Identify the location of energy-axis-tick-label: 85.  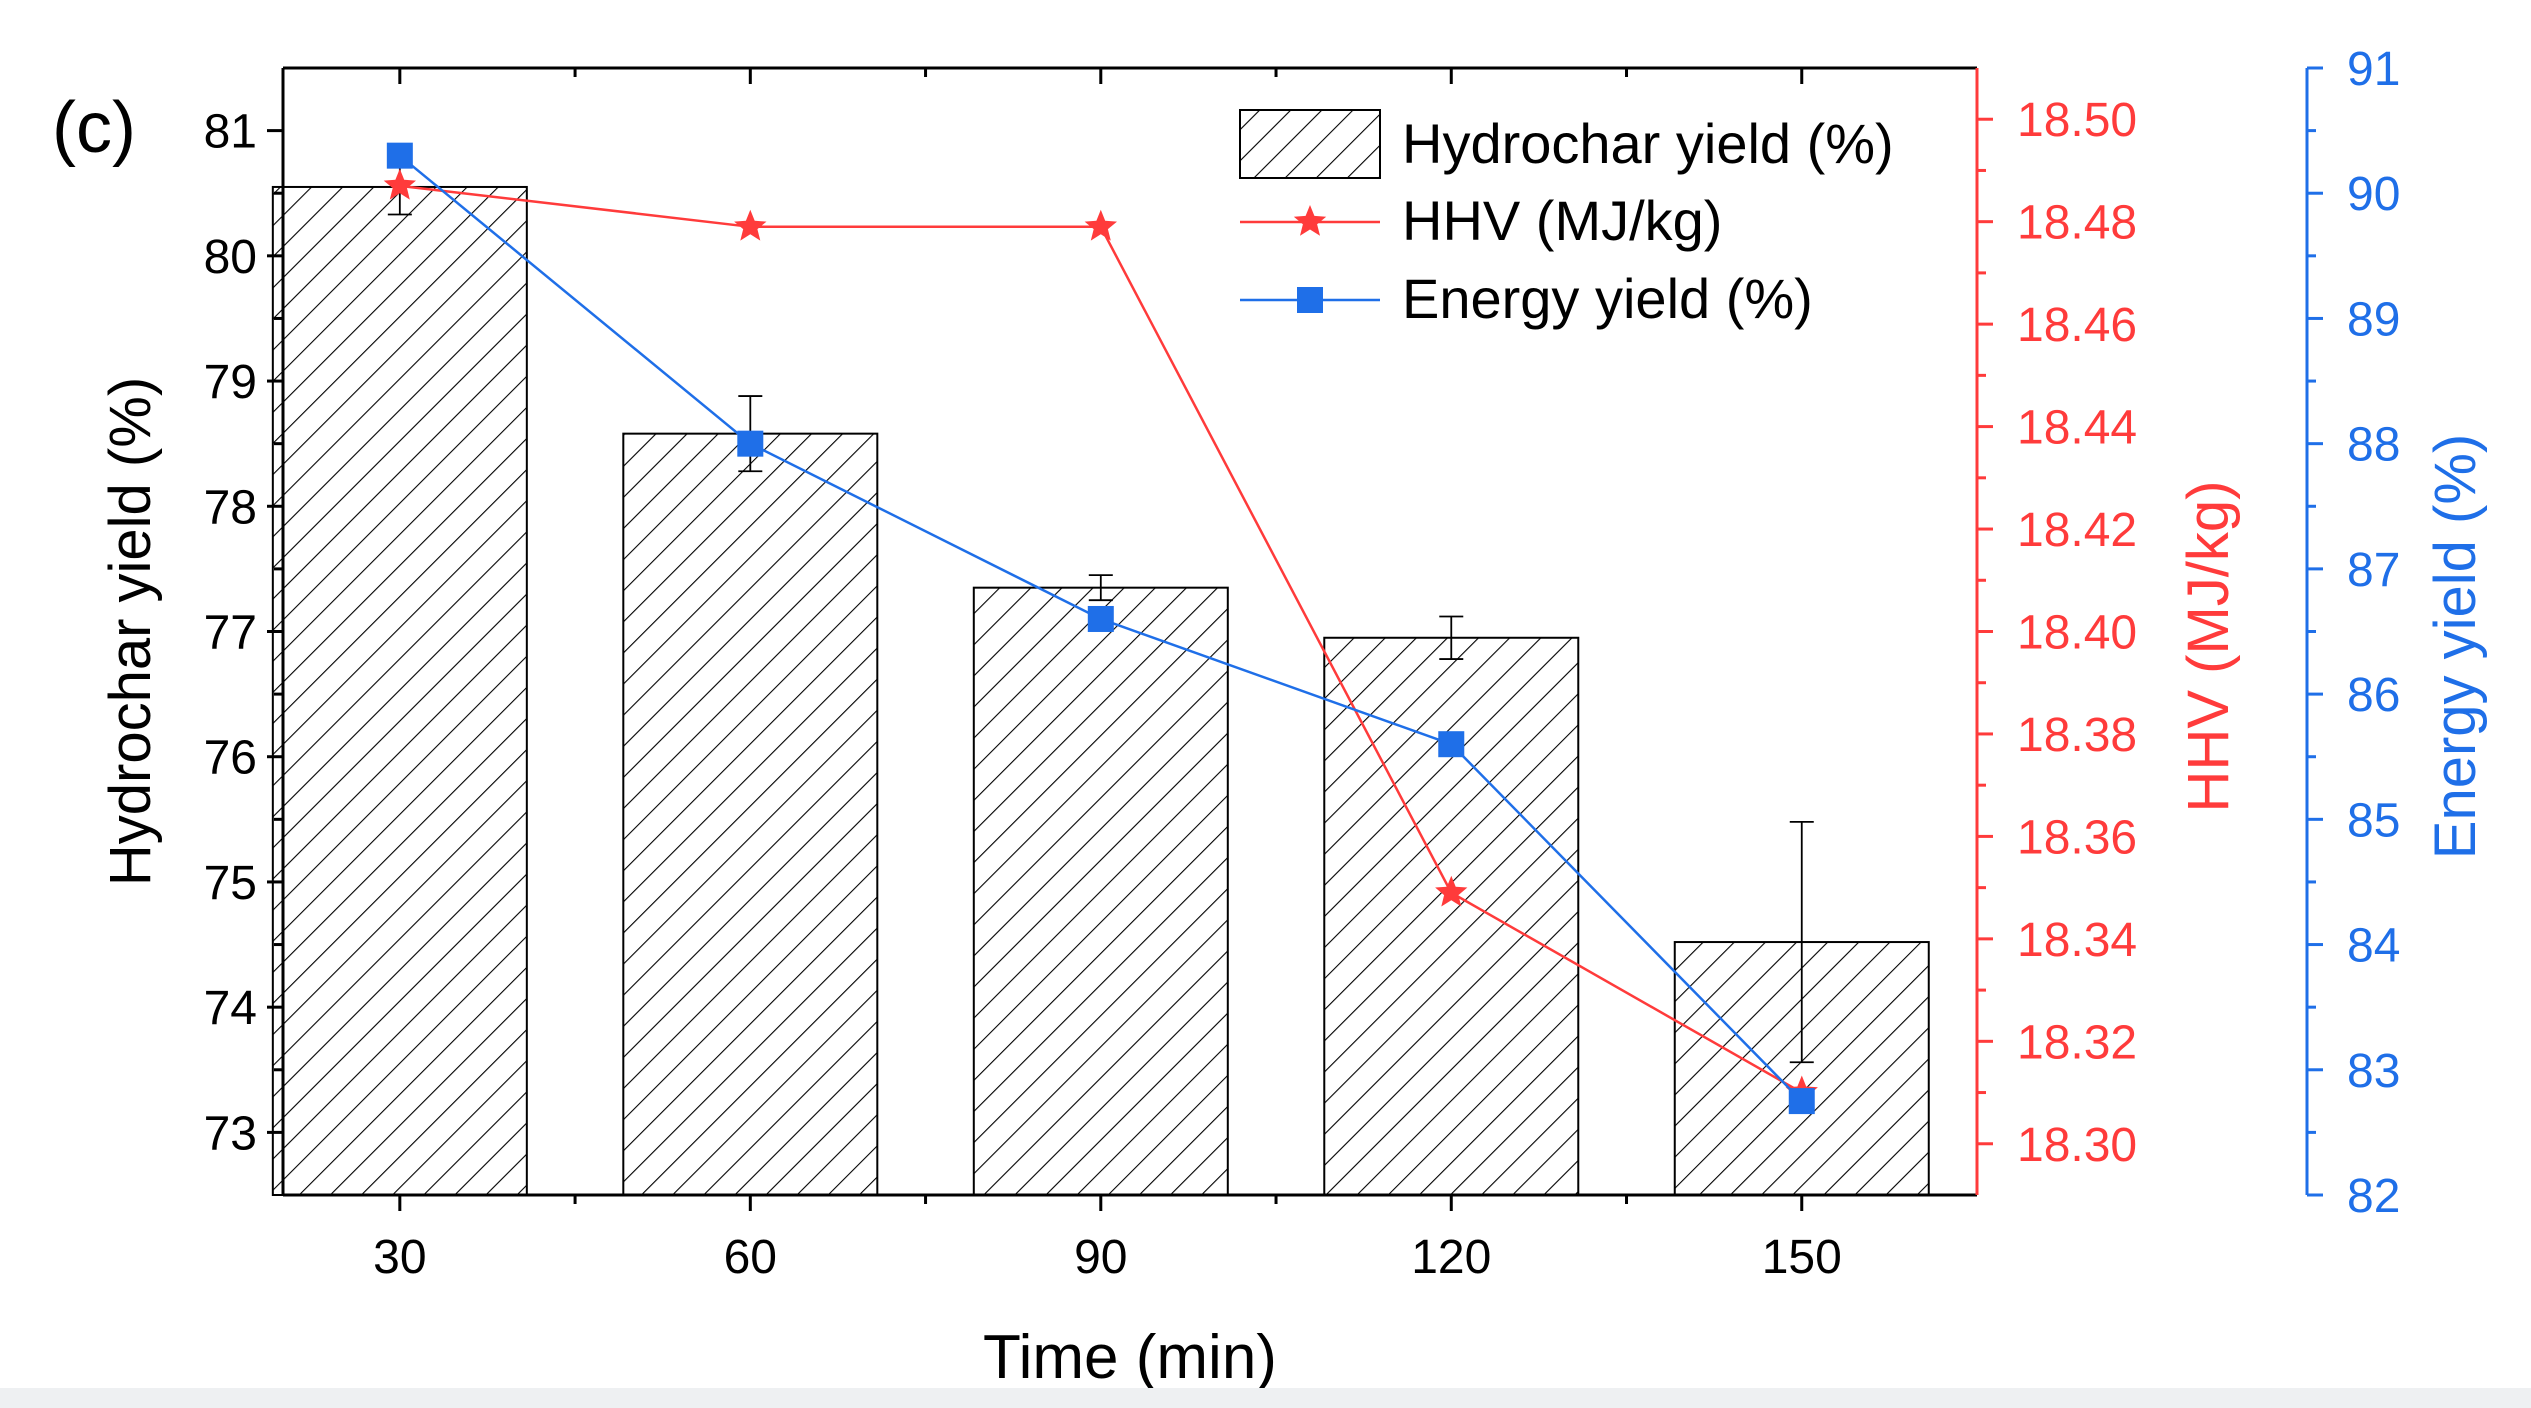
(2373, 820).